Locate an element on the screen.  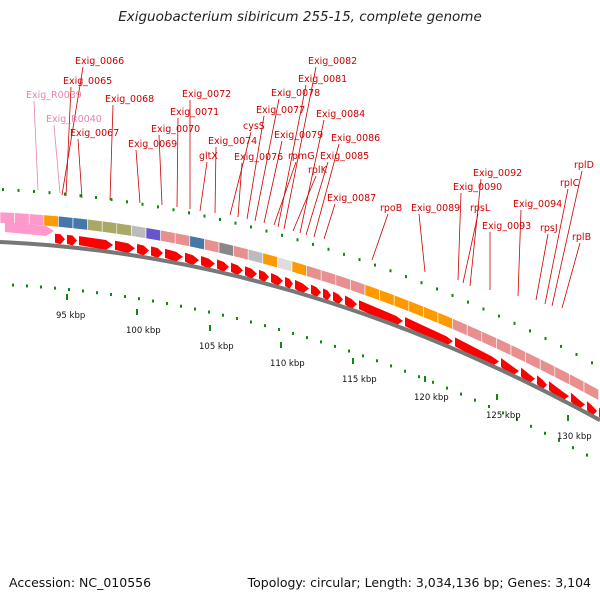
kbp-label: 115 kbp is located at coordinates (359, 380).